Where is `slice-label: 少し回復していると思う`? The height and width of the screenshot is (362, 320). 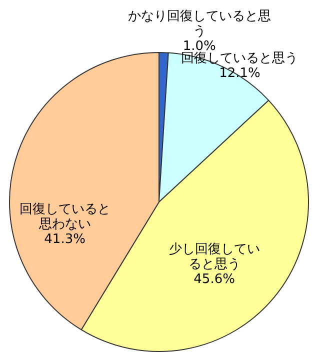
slice-label: 少し回復していると思う is located at coordinates (214, 257).